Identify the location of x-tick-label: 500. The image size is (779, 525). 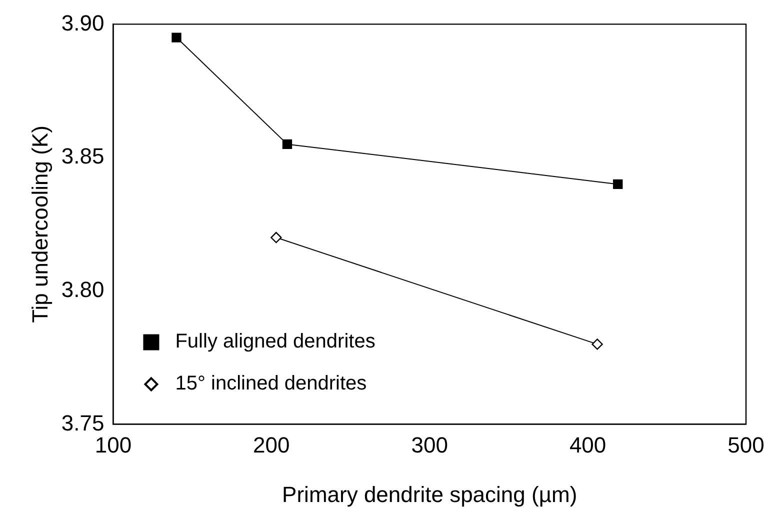
(746, 445).